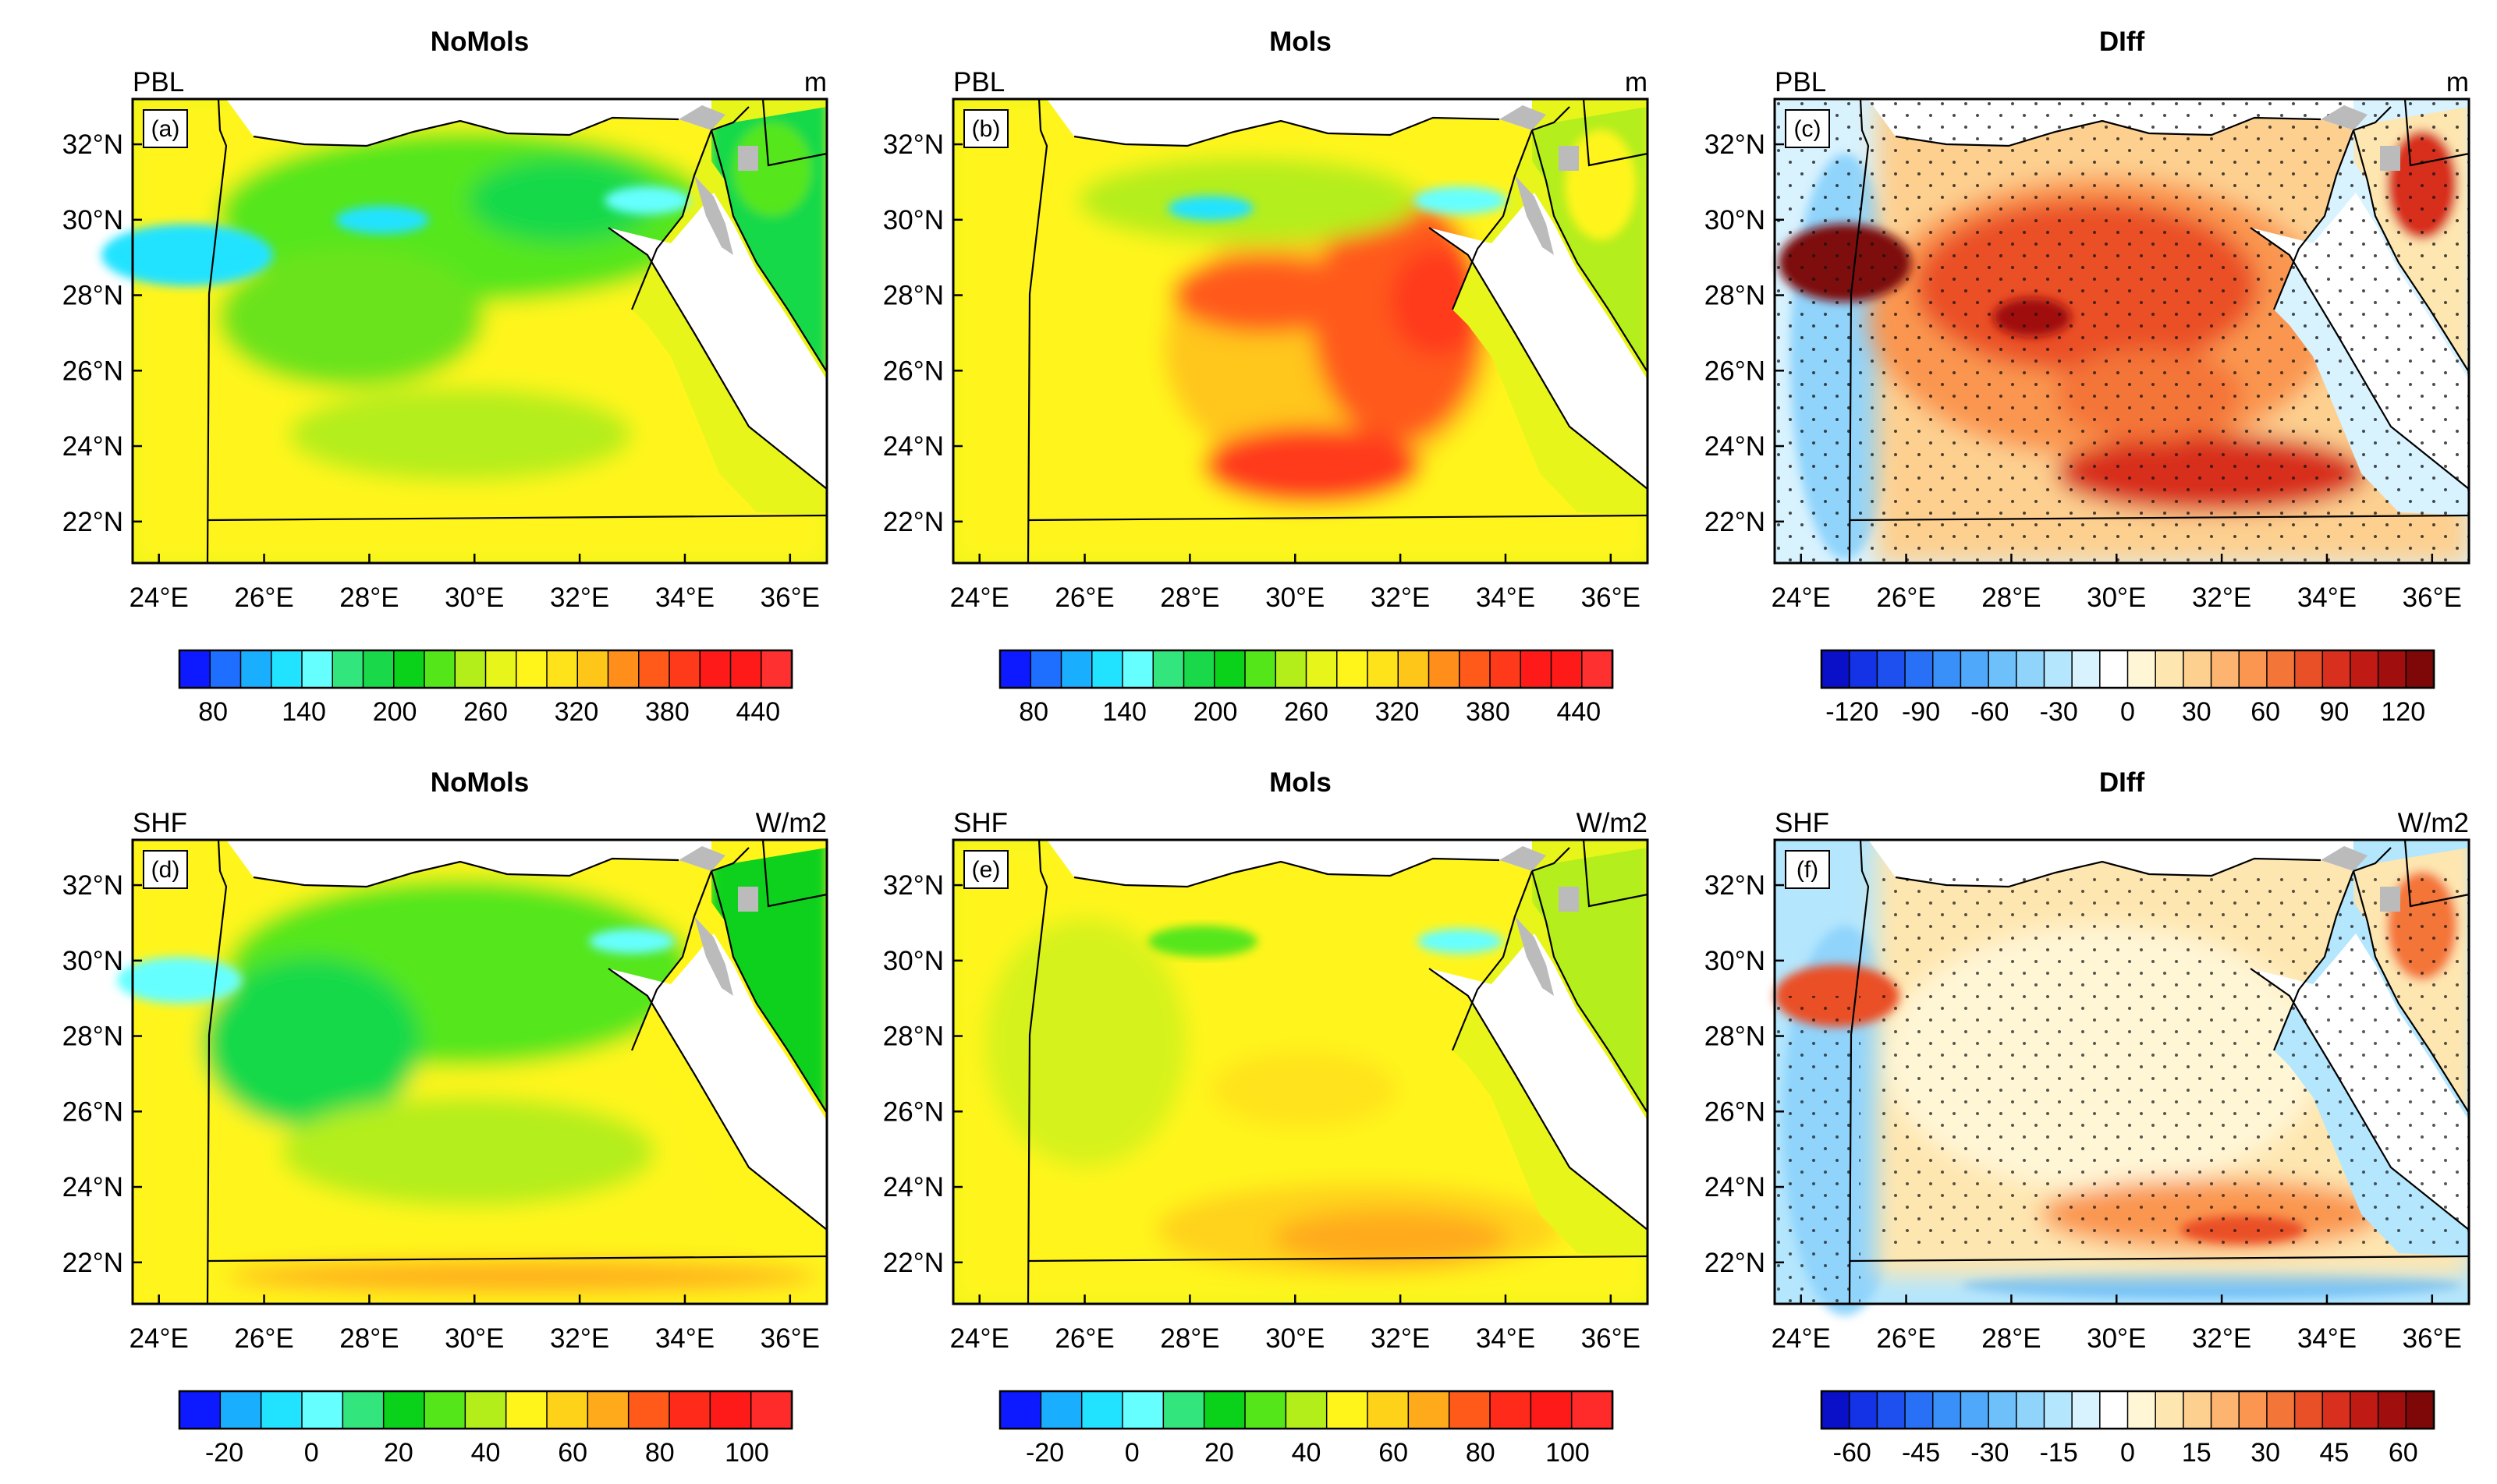 This screenshot has height=1484, width=2497. I want to click on variable-label: SHF, so click(980, 823).